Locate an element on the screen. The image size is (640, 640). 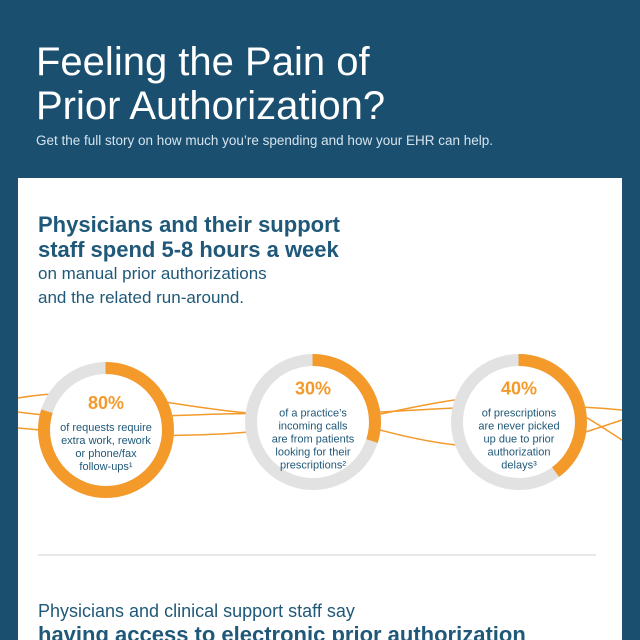
stat-text: or phone/fax is located at coordinates (106, 454).